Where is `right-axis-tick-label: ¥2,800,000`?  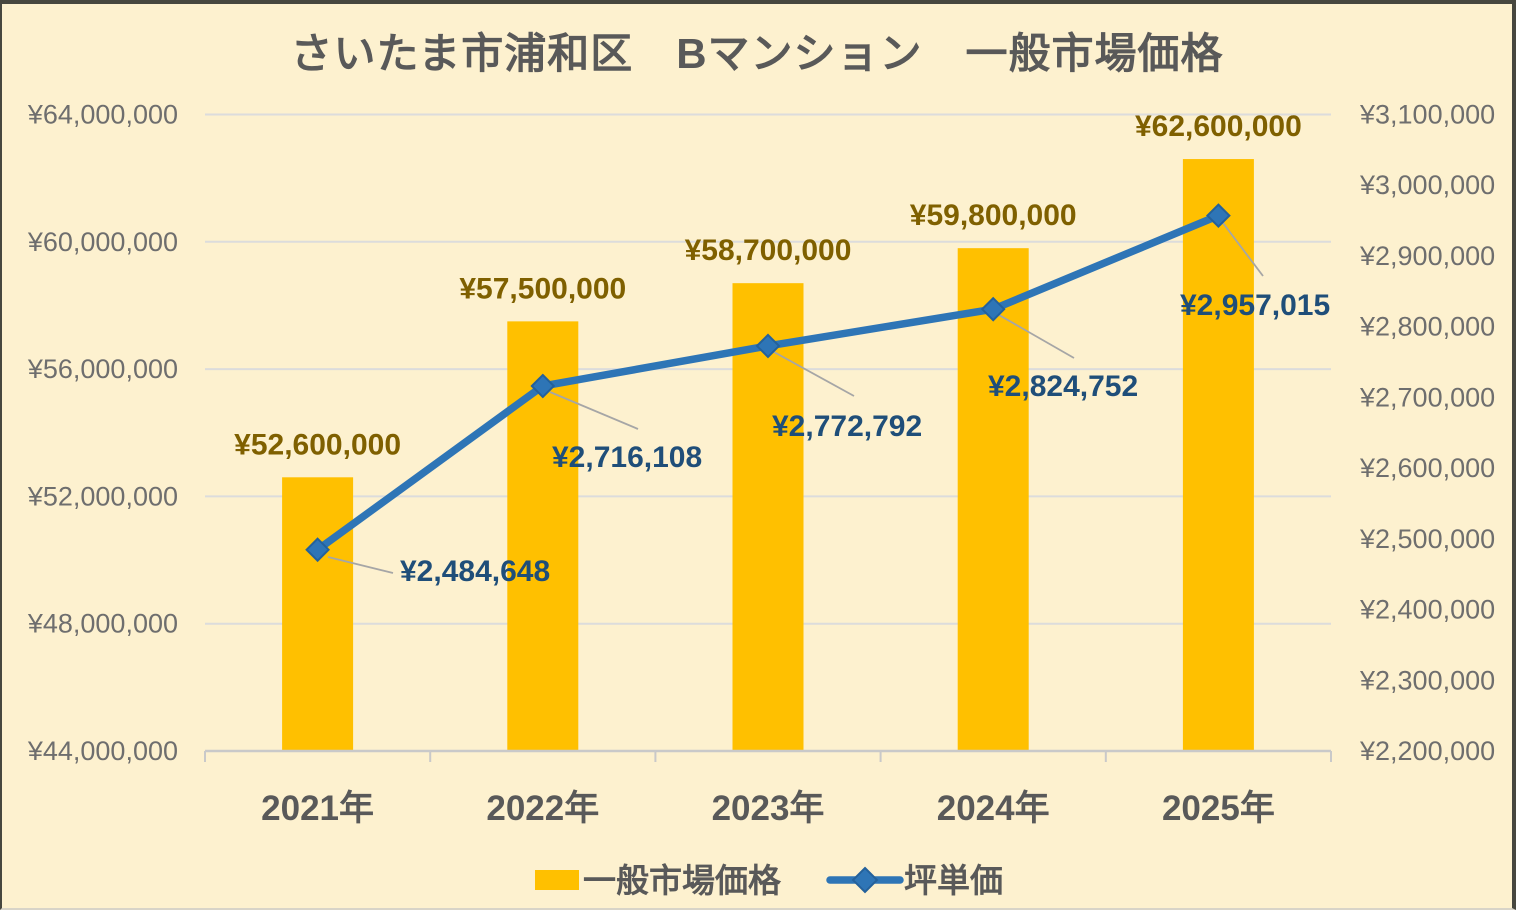
right-axis-tick-label: ¥2,800,000 is located at coordinates (1427, 327).